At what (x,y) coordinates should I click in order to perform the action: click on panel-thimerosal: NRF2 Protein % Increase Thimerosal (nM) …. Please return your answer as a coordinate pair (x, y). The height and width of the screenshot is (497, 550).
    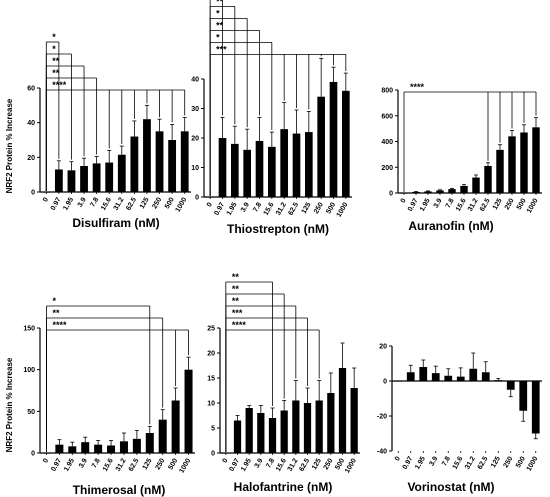
    Looking at the image, I should click on (100, 396).